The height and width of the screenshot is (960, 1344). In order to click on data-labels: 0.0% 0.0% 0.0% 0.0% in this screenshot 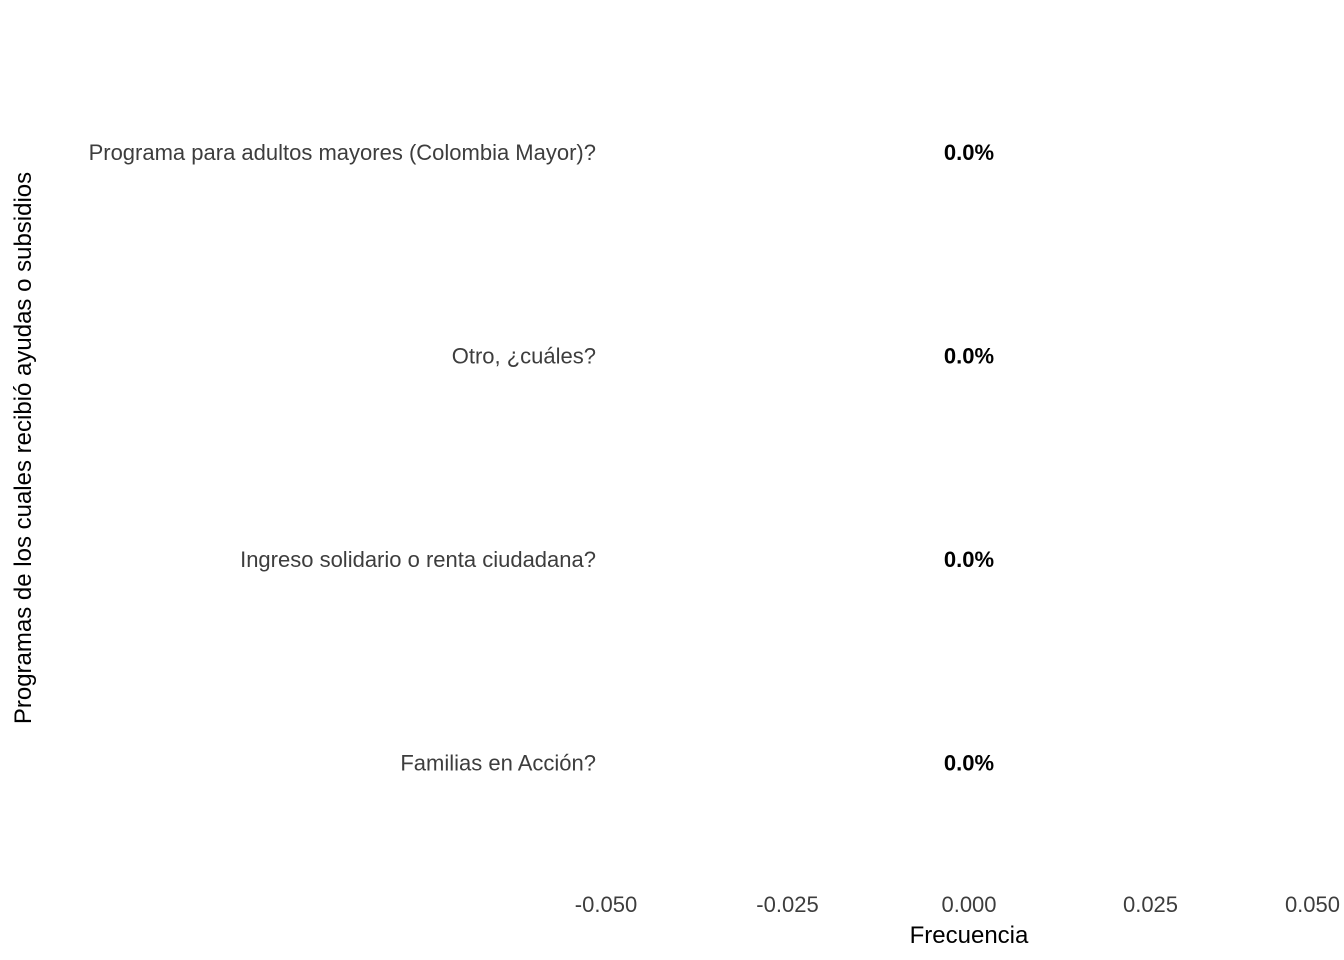, I will do `click(969, 458)`.